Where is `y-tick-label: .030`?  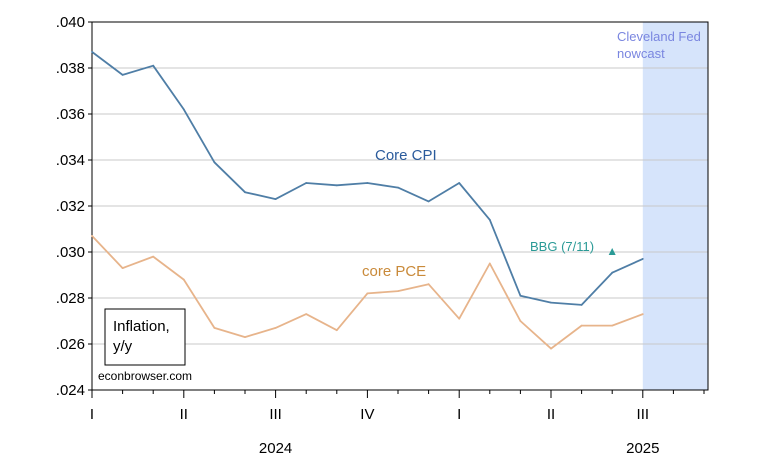
y-tick-label: .030 is located at coordinates (70, 252).